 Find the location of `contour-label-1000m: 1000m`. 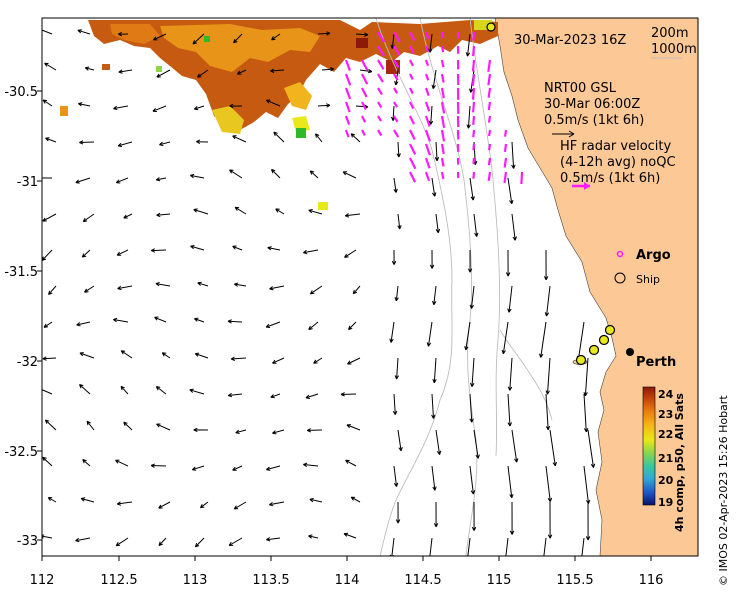

contour-label-1000m: 1000m is located at coordinates (674, 49).